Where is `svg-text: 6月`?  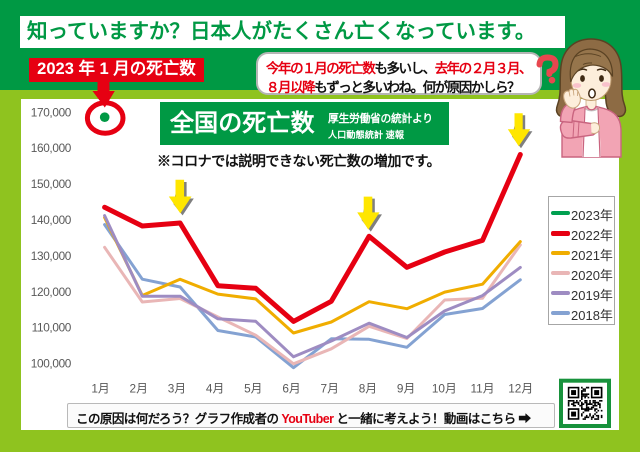 svg-text: 6月 is located at coordinates (291, 389).